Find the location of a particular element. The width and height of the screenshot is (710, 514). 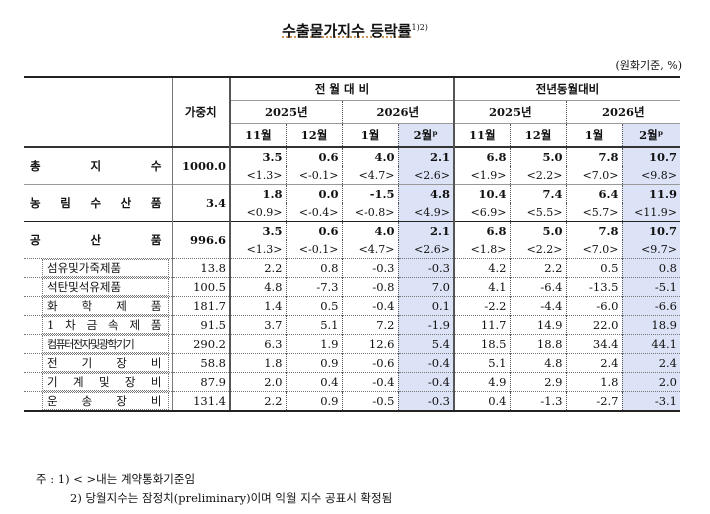

row-weight: 181.7 is located at coordinates (200, 306).